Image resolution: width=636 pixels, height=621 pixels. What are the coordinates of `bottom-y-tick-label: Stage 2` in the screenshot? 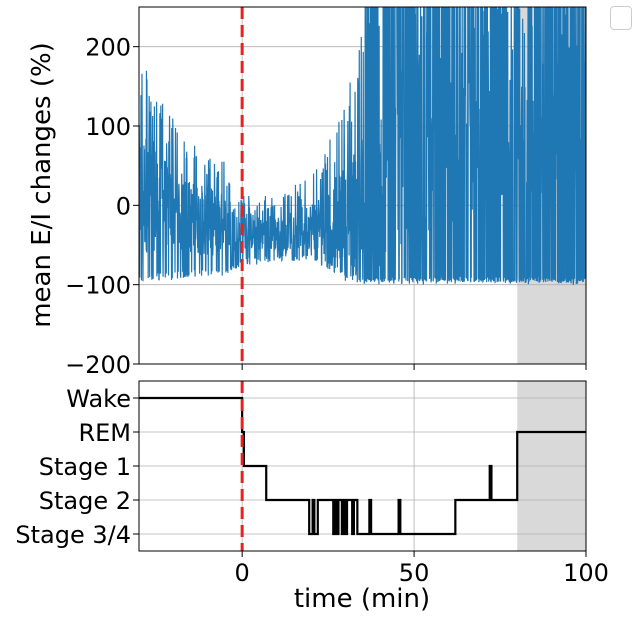 It's located at (85, 501).